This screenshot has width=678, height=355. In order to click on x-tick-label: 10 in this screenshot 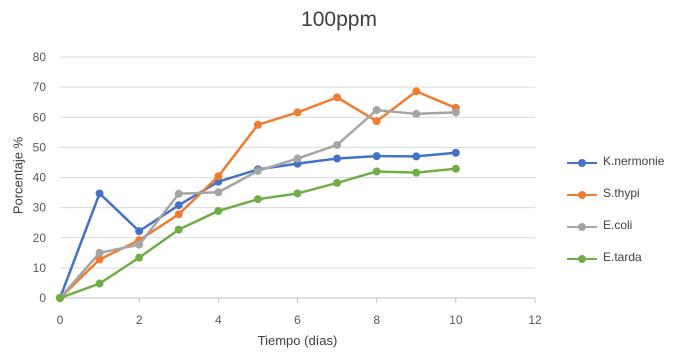, I will do `click(456, 320)`.